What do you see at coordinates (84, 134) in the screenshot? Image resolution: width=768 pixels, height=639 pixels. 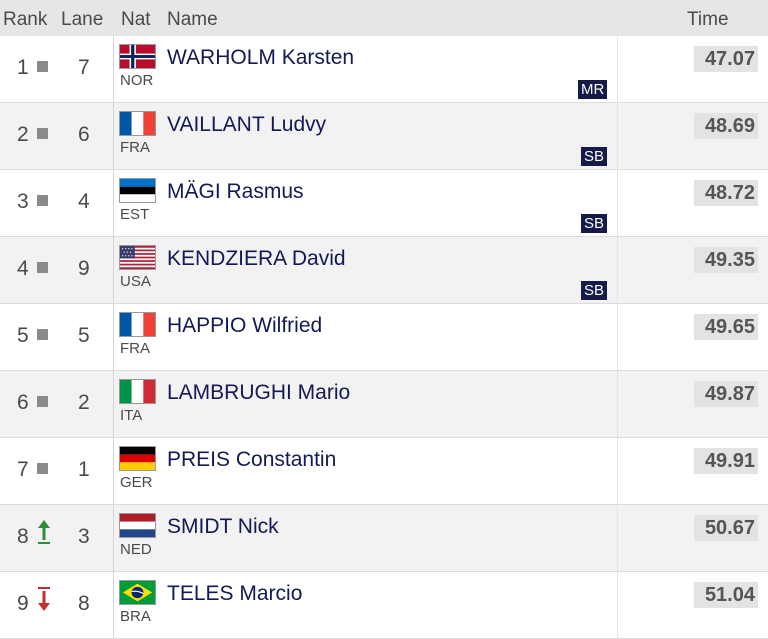 I see `lane-value: 6` at bounding box center [84, 134].